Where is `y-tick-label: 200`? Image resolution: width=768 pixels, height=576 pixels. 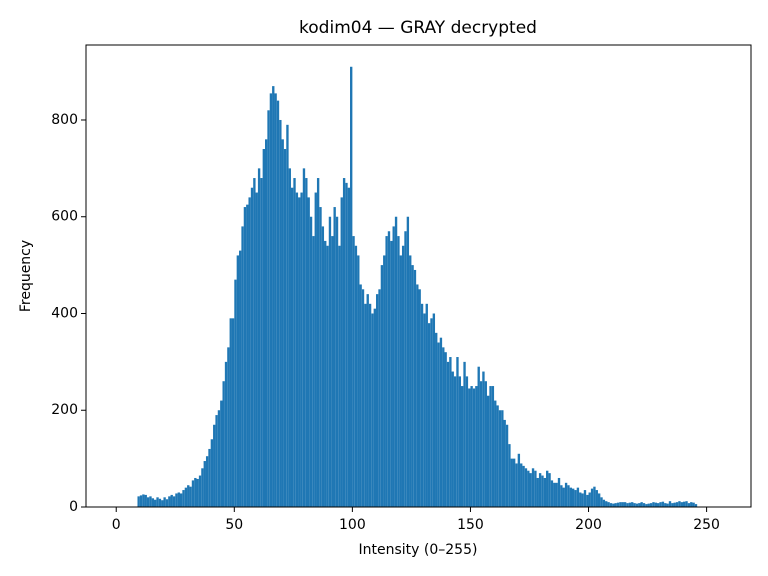 y-tick-label: 200 is located at coordinates (64, 410).